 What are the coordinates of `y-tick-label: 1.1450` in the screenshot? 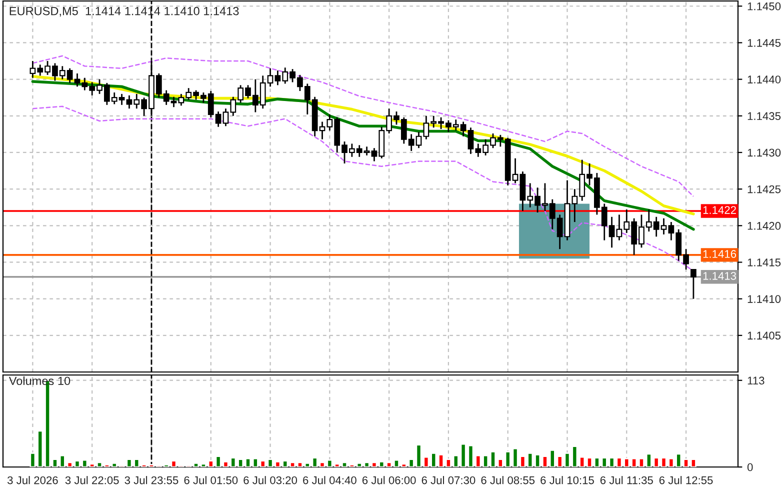 It's located at (764, 6).